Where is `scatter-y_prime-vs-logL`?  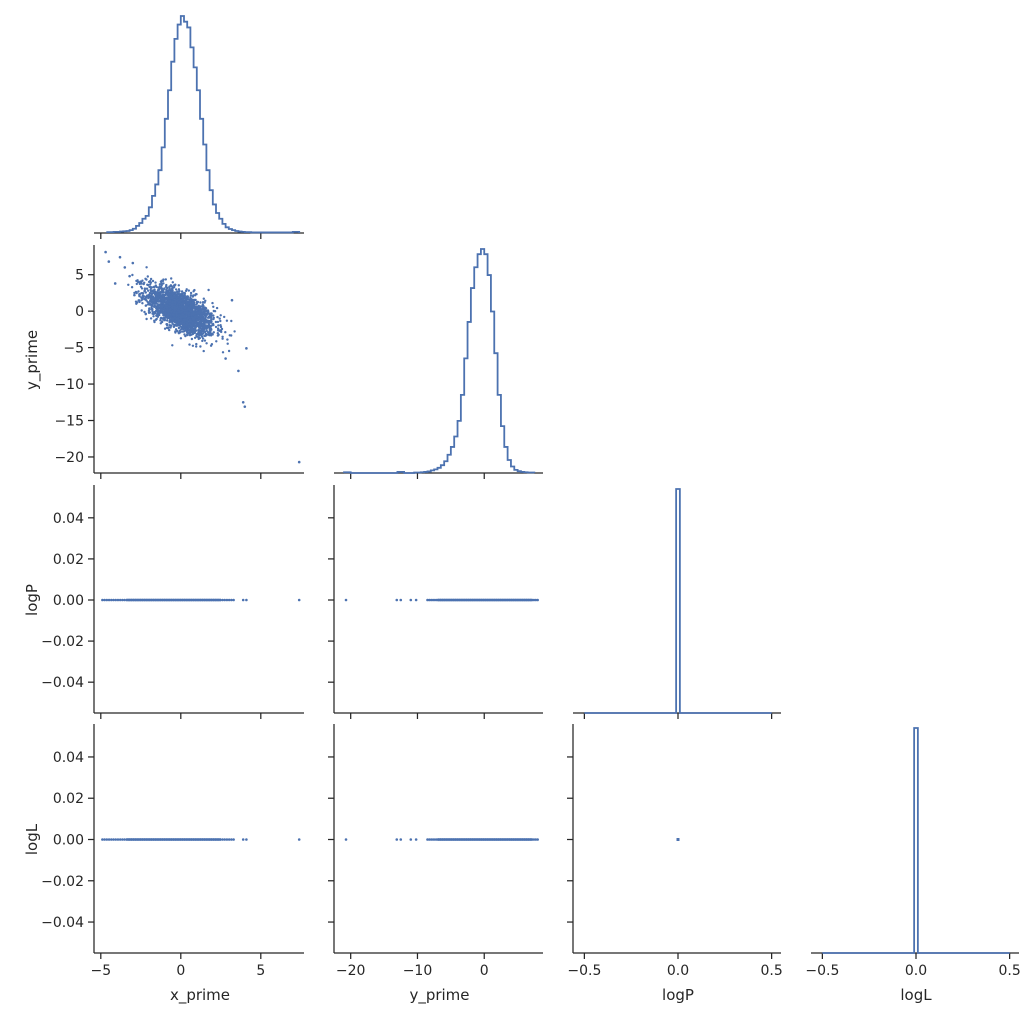 scatter-y_prime-vs-logL is located at coordinates (441, 839).